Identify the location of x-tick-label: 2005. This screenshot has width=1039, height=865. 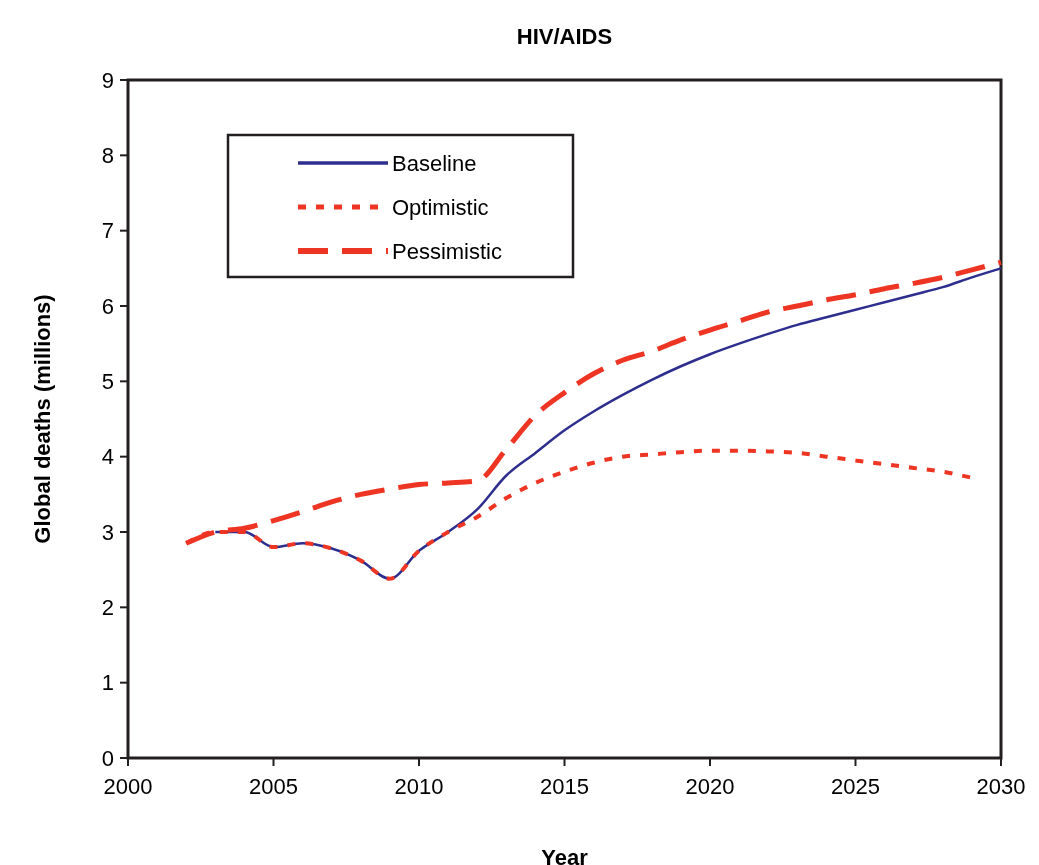
(273, 786).